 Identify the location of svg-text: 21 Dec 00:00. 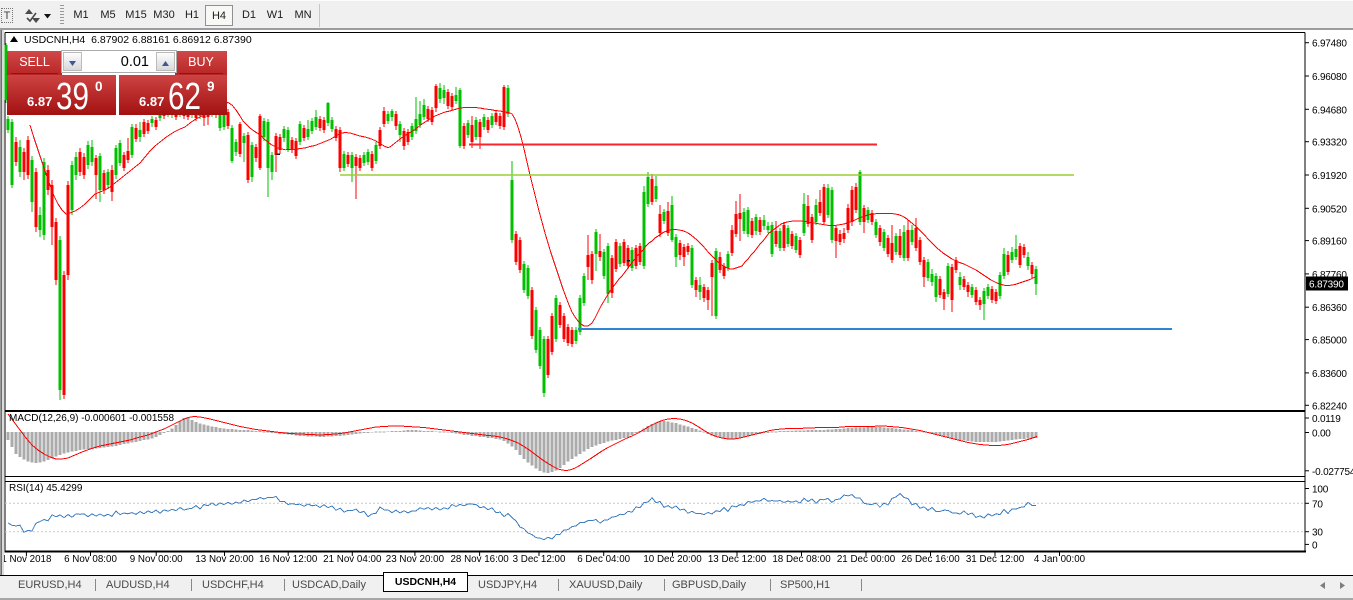
(866, 559).